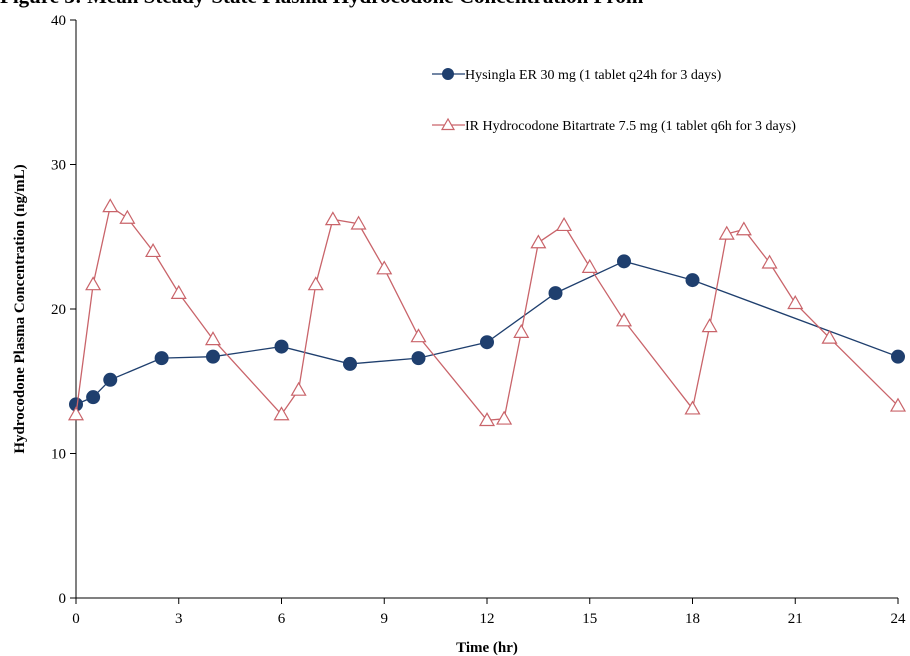 The image size is (910, 656). Describe the element at coordinates (385, 619) in the screenshot. I see `x-tick-label: 9` at that location.